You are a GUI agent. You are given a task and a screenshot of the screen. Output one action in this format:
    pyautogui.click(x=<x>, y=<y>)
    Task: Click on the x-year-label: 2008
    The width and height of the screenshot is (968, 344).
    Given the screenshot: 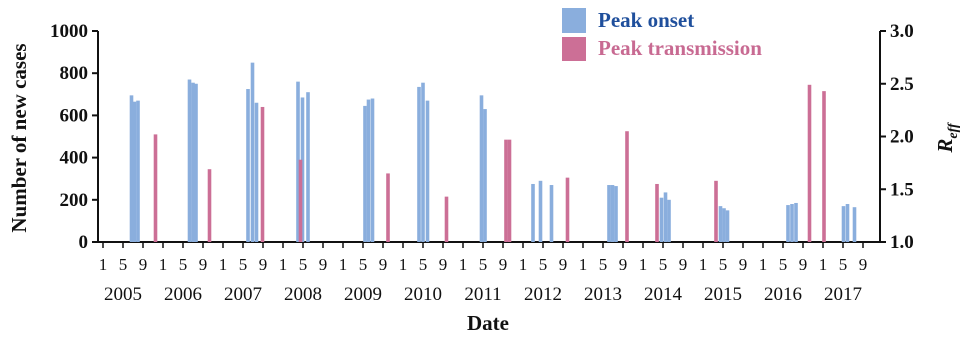 What is the action you would take?
    pyautogui.click(x=303, y=294)
    